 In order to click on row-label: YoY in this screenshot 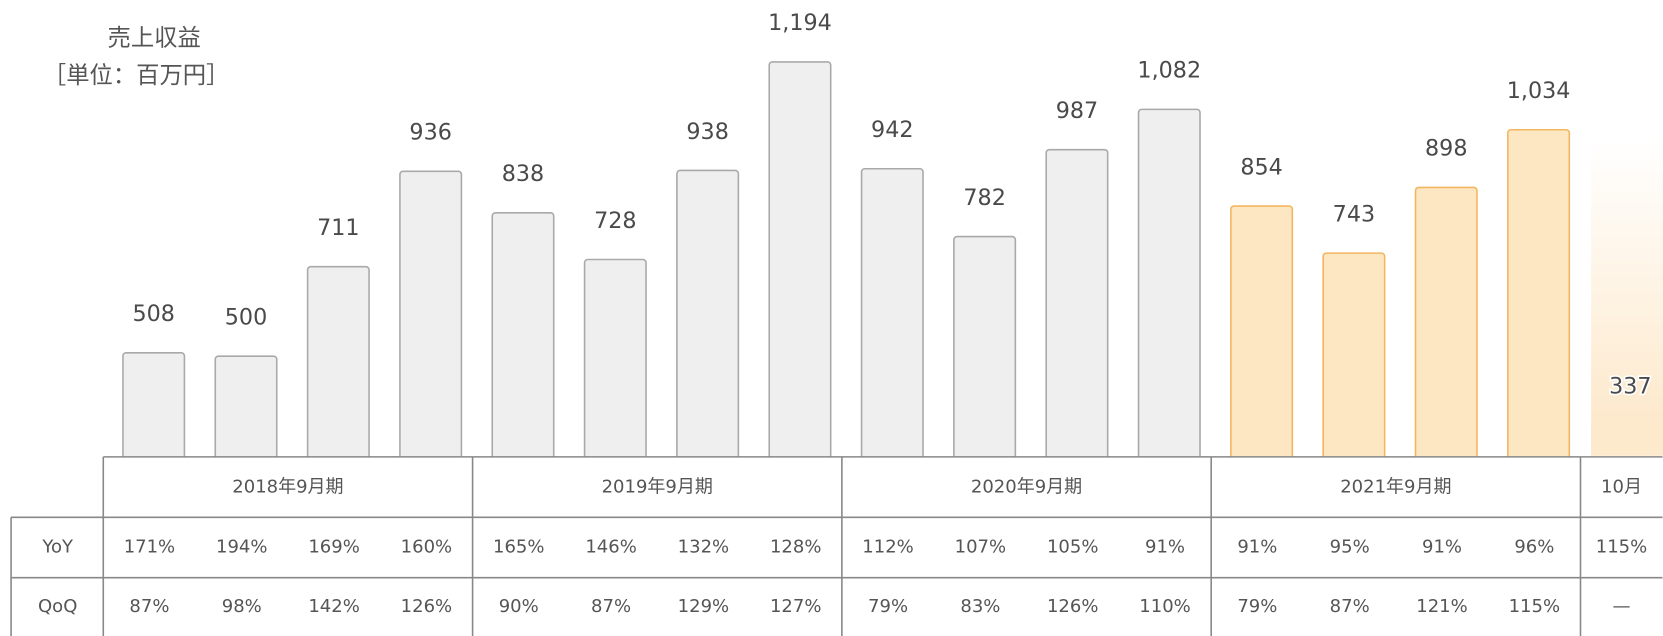, I will do `click(57, 546)`.